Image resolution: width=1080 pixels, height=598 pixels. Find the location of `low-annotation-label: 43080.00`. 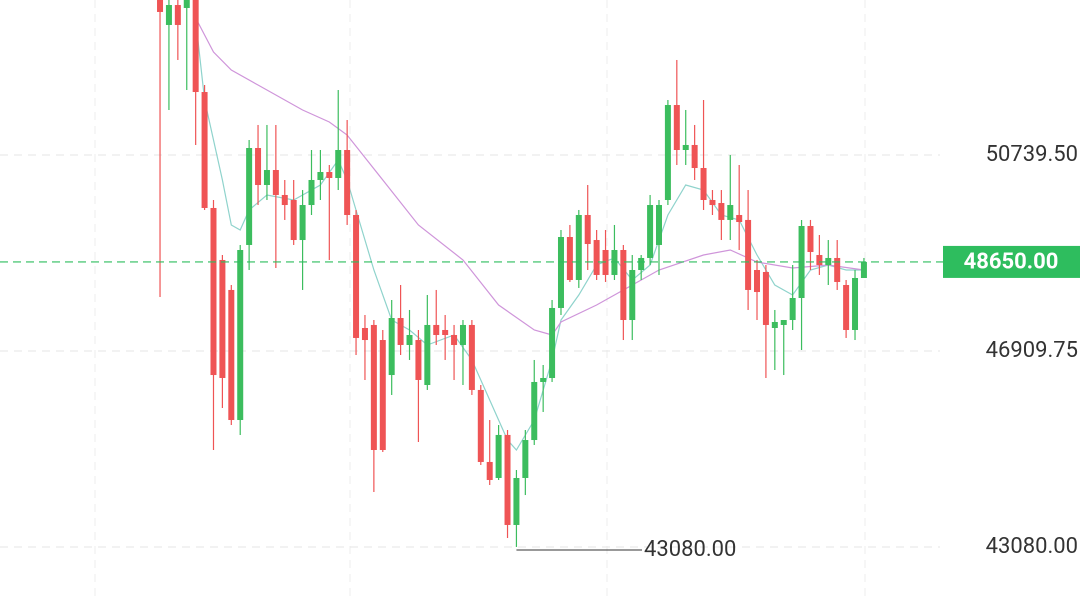

low-annotation-label: 43080.00 is located at coordinates (690, 549).